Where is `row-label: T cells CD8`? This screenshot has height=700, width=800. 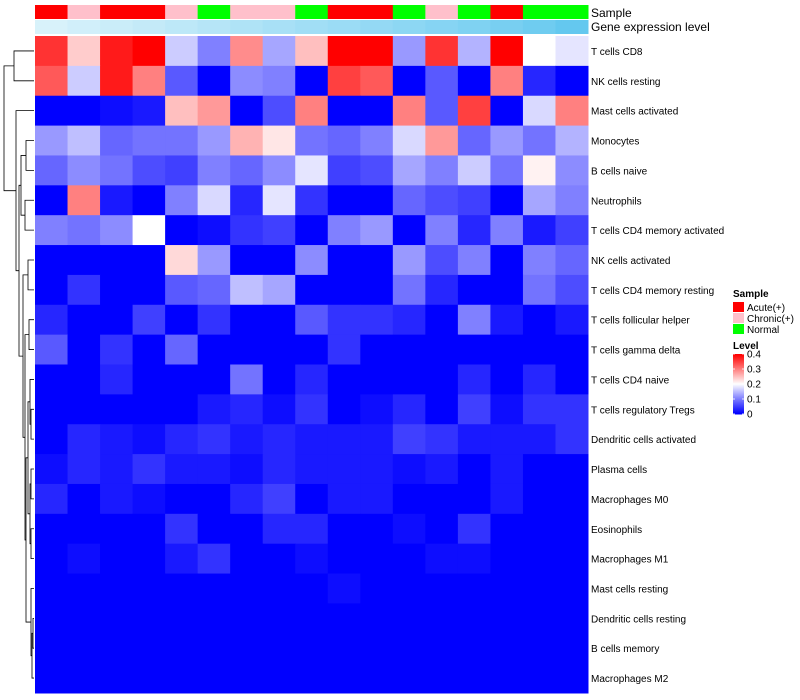
row-label: T cells CD8 is located at coordinates (617, 52).